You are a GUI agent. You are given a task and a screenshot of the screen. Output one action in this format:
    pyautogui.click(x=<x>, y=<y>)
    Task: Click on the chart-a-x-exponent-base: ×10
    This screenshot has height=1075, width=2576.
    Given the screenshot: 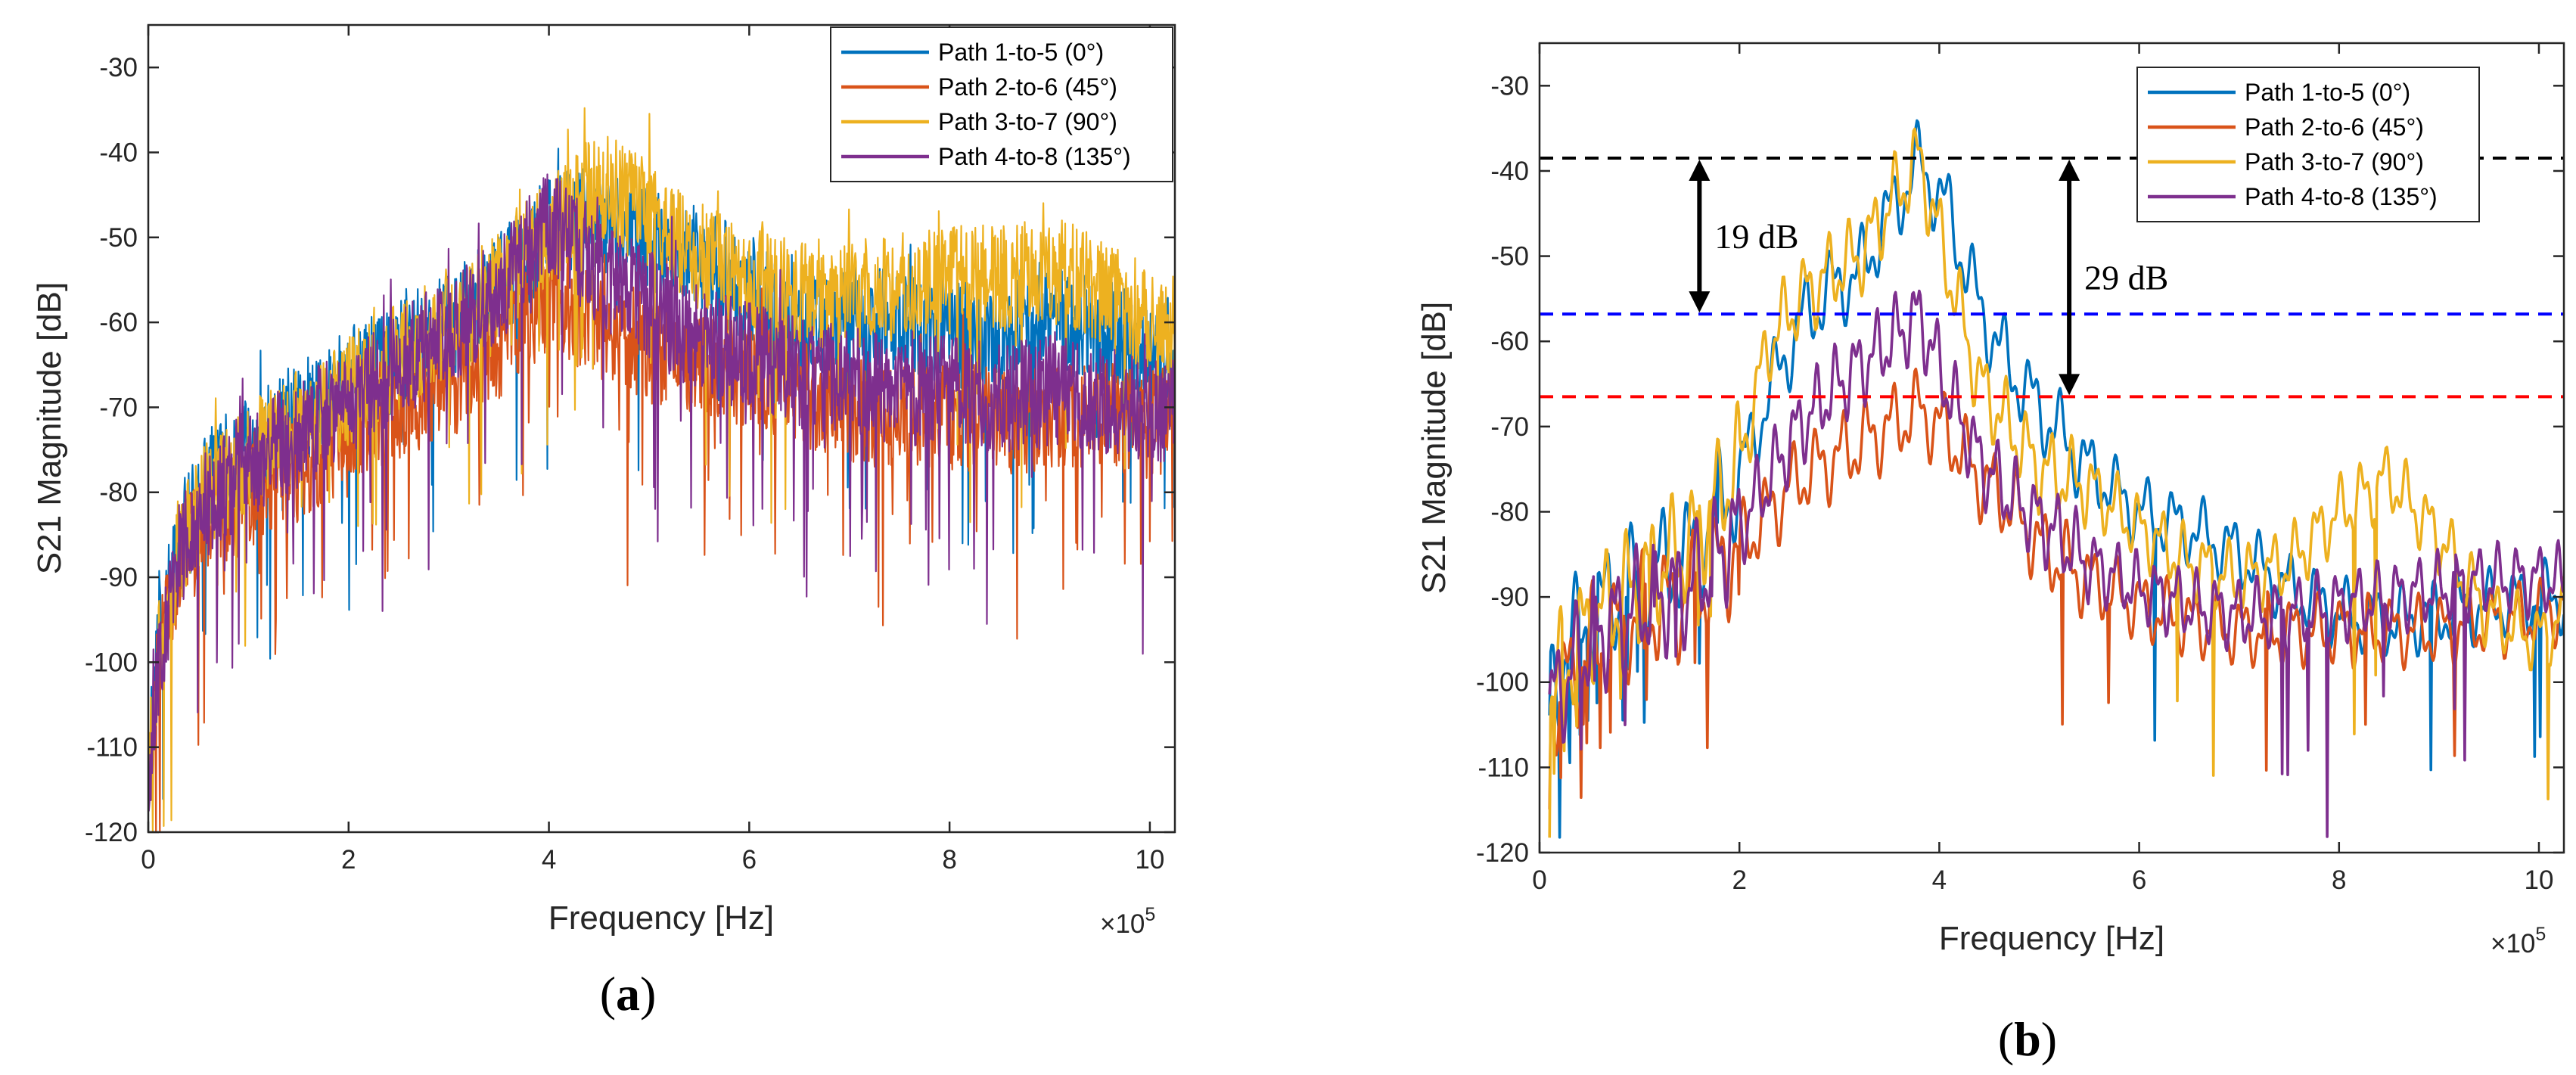 What is the action you would take?
    pyautogui.click(x=1122, y=924)
    